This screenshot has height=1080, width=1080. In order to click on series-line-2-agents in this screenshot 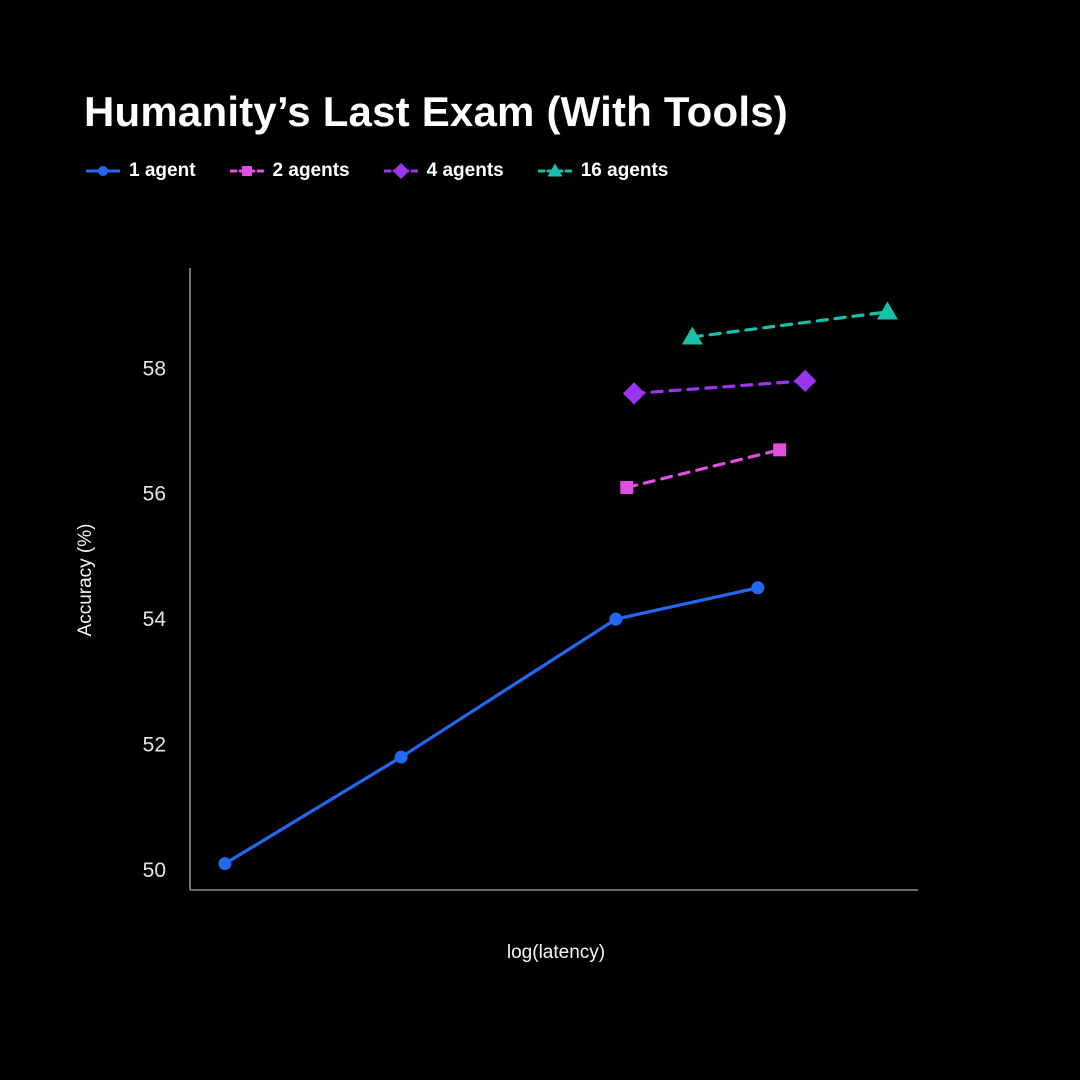, I will do `click(703, 469)`.